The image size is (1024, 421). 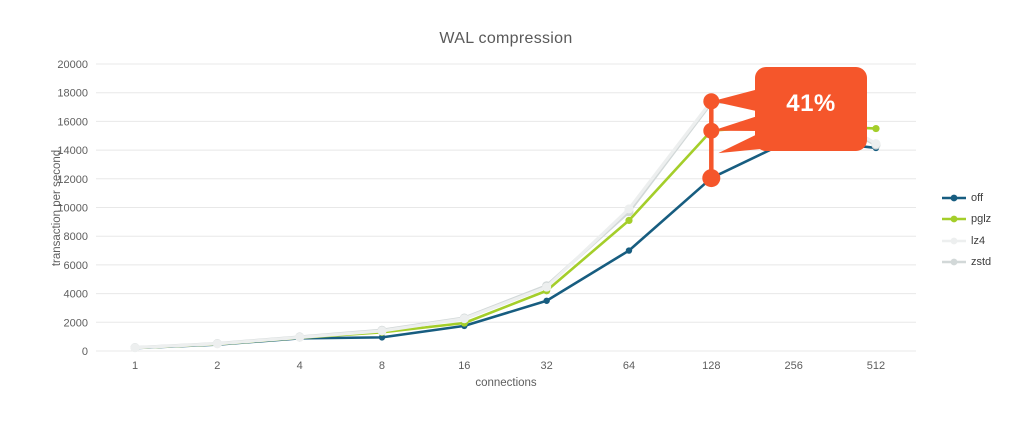 I want to click on y-tick-label: 0, so click(x=85, y=352).